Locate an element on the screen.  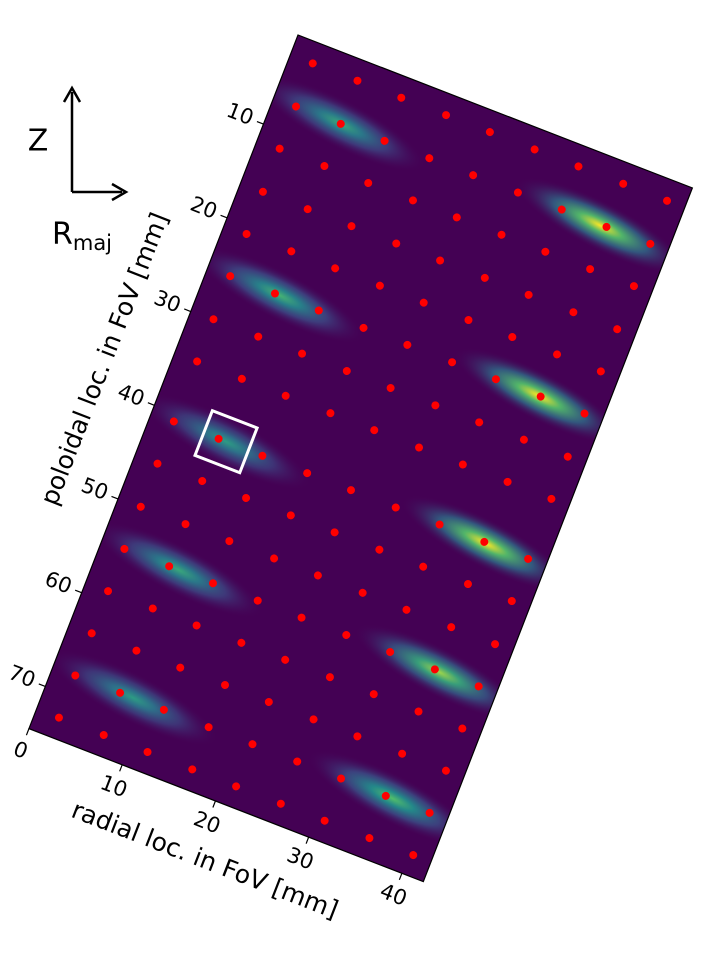
compass-r-sub: maj is located at coordinates (92, 243).